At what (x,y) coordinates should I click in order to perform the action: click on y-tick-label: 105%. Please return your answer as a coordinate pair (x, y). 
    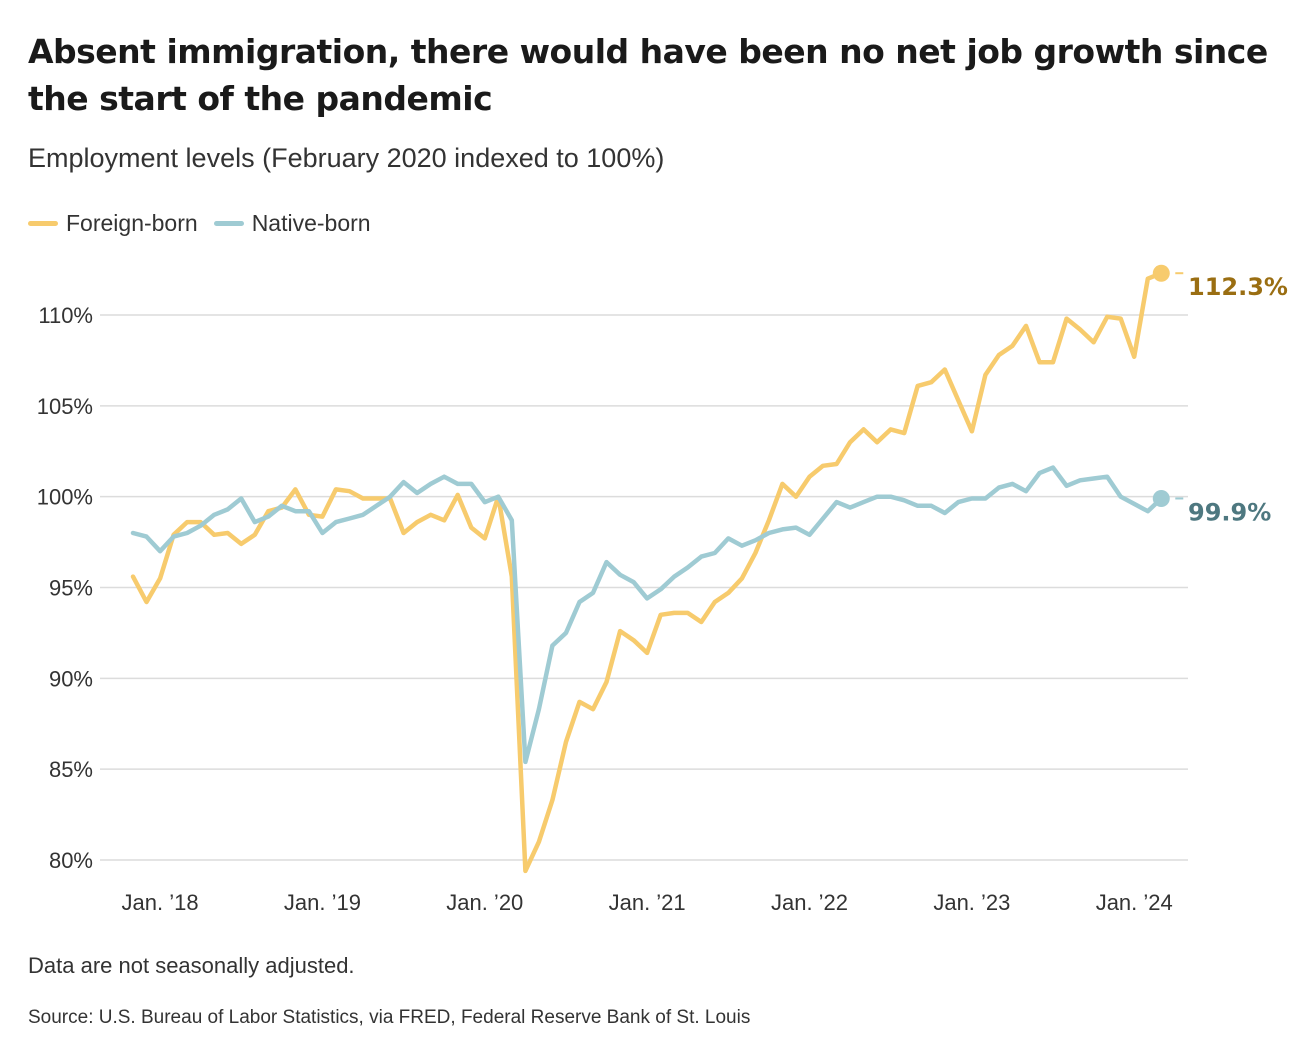
    Looking at the image, I should click on (65, 406).